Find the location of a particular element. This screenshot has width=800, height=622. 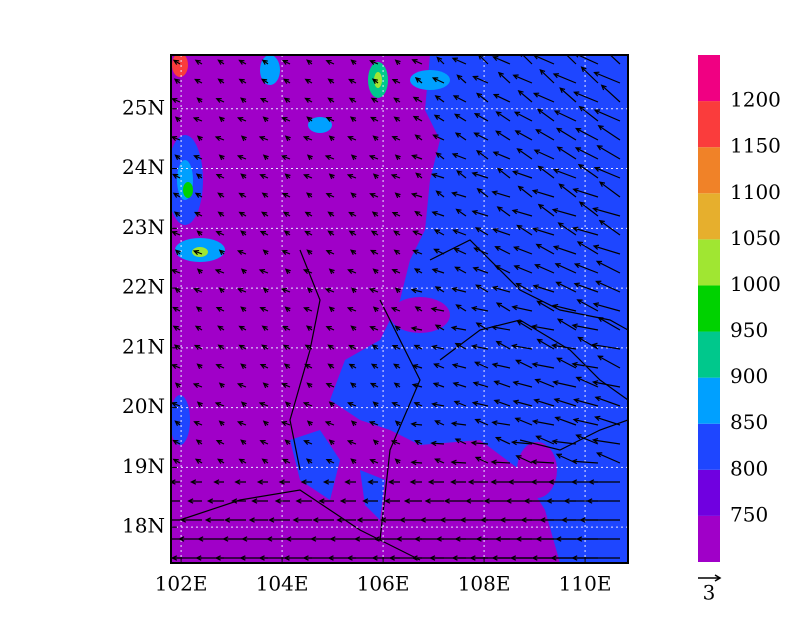

y-tick-label: 24N is located at coordinates (143, 167).